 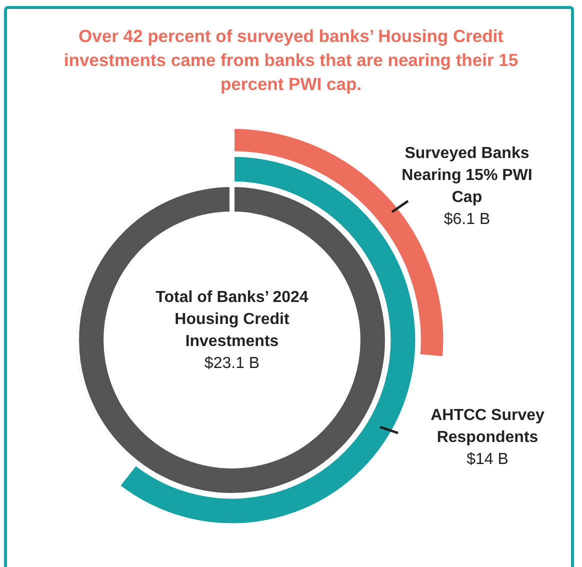 I want to click on category-label: Surveyed Banks Nearing 15% PWI Cap, so click(x=467, y=176).